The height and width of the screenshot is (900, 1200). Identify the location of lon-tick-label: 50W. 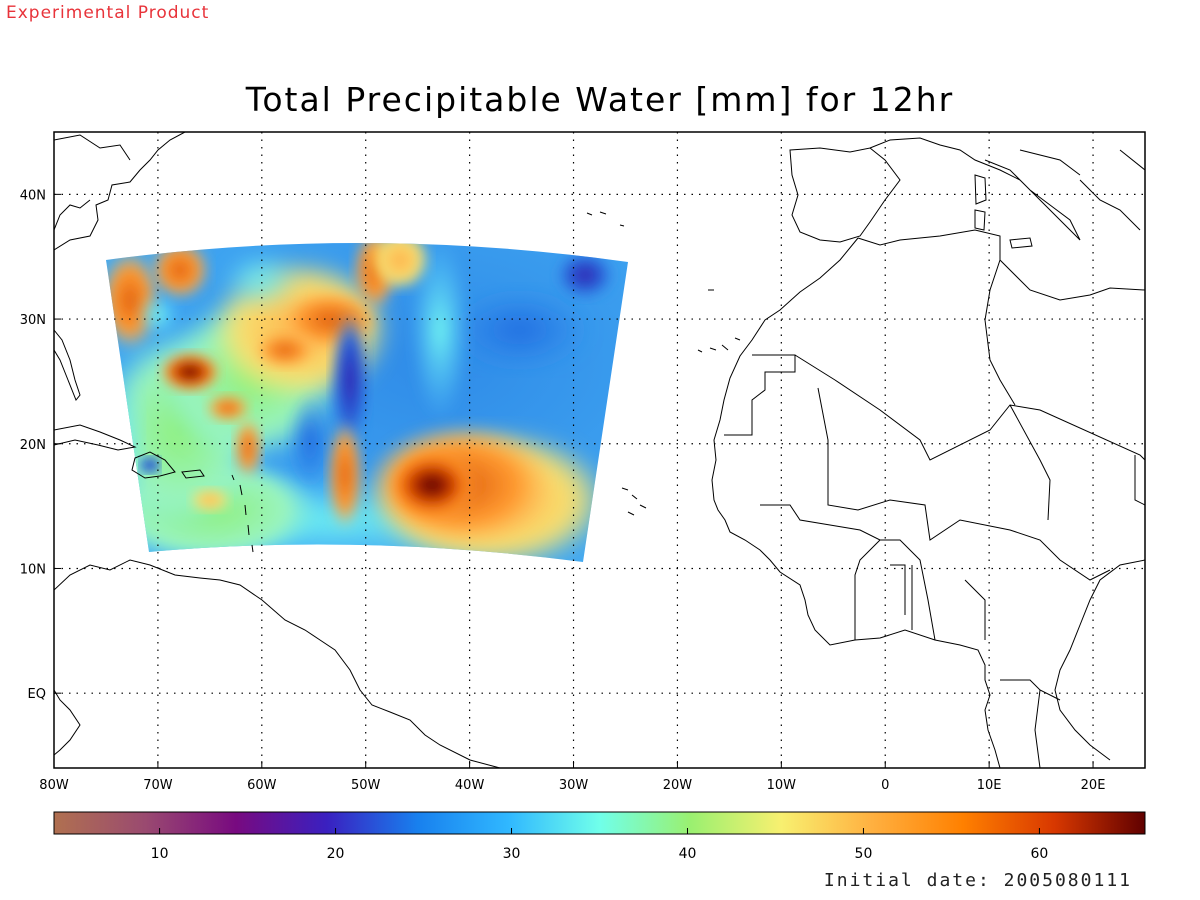
(366, 785).